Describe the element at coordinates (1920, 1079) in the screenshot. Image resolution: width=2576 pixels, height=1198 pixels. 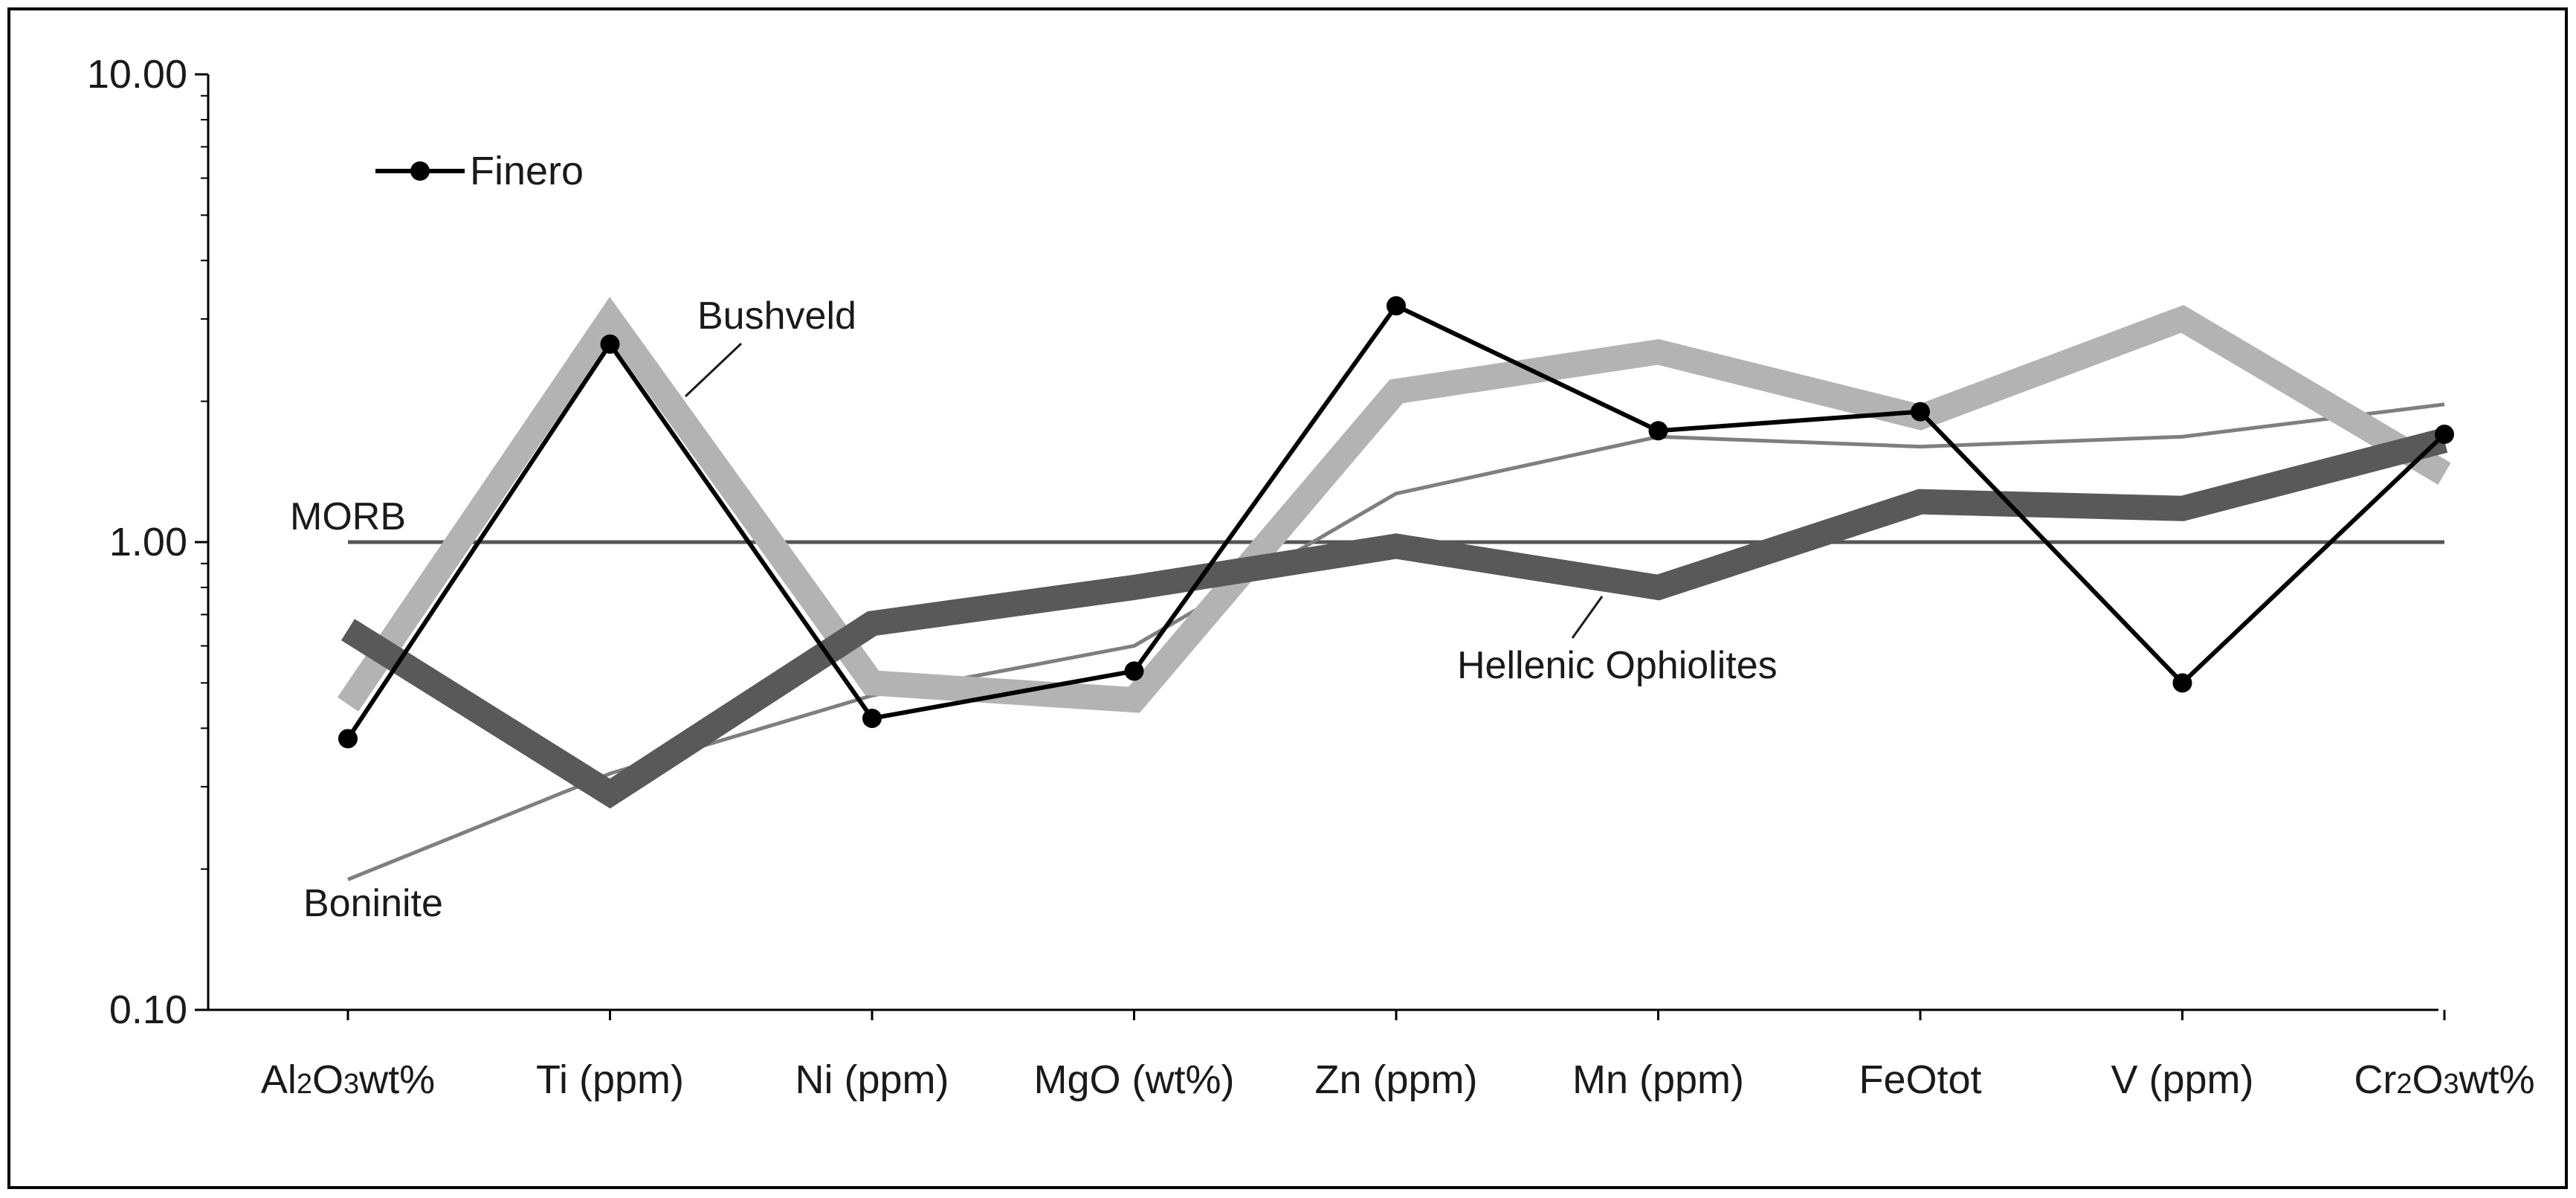
I see `x-tick-label-feotot: FeOtot` at that location.